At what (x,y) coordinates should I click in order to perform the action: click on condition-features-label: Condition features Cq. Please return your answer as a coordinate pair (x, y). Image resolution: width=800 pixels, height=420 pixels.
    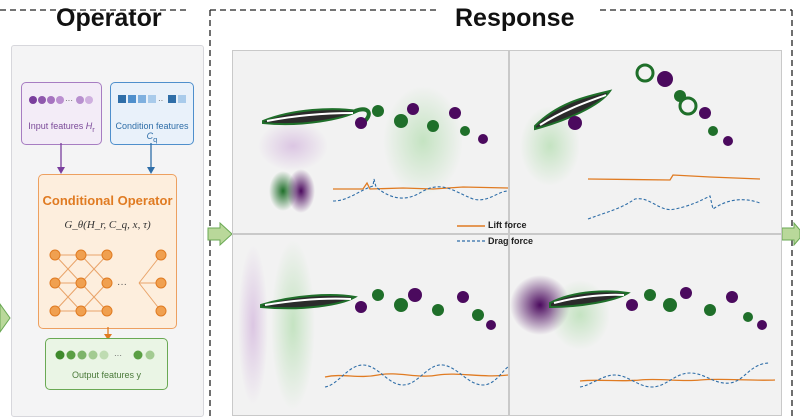
    Looking at the image, I should click on (152, 132).